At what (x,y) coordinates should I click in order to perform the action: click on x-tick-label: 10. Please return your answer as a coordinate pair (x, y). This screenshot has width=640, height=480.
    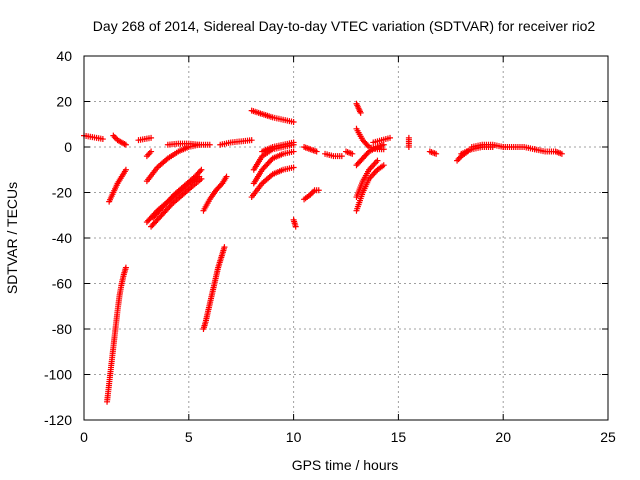
    Looking at the image, I should click on (294, 437).